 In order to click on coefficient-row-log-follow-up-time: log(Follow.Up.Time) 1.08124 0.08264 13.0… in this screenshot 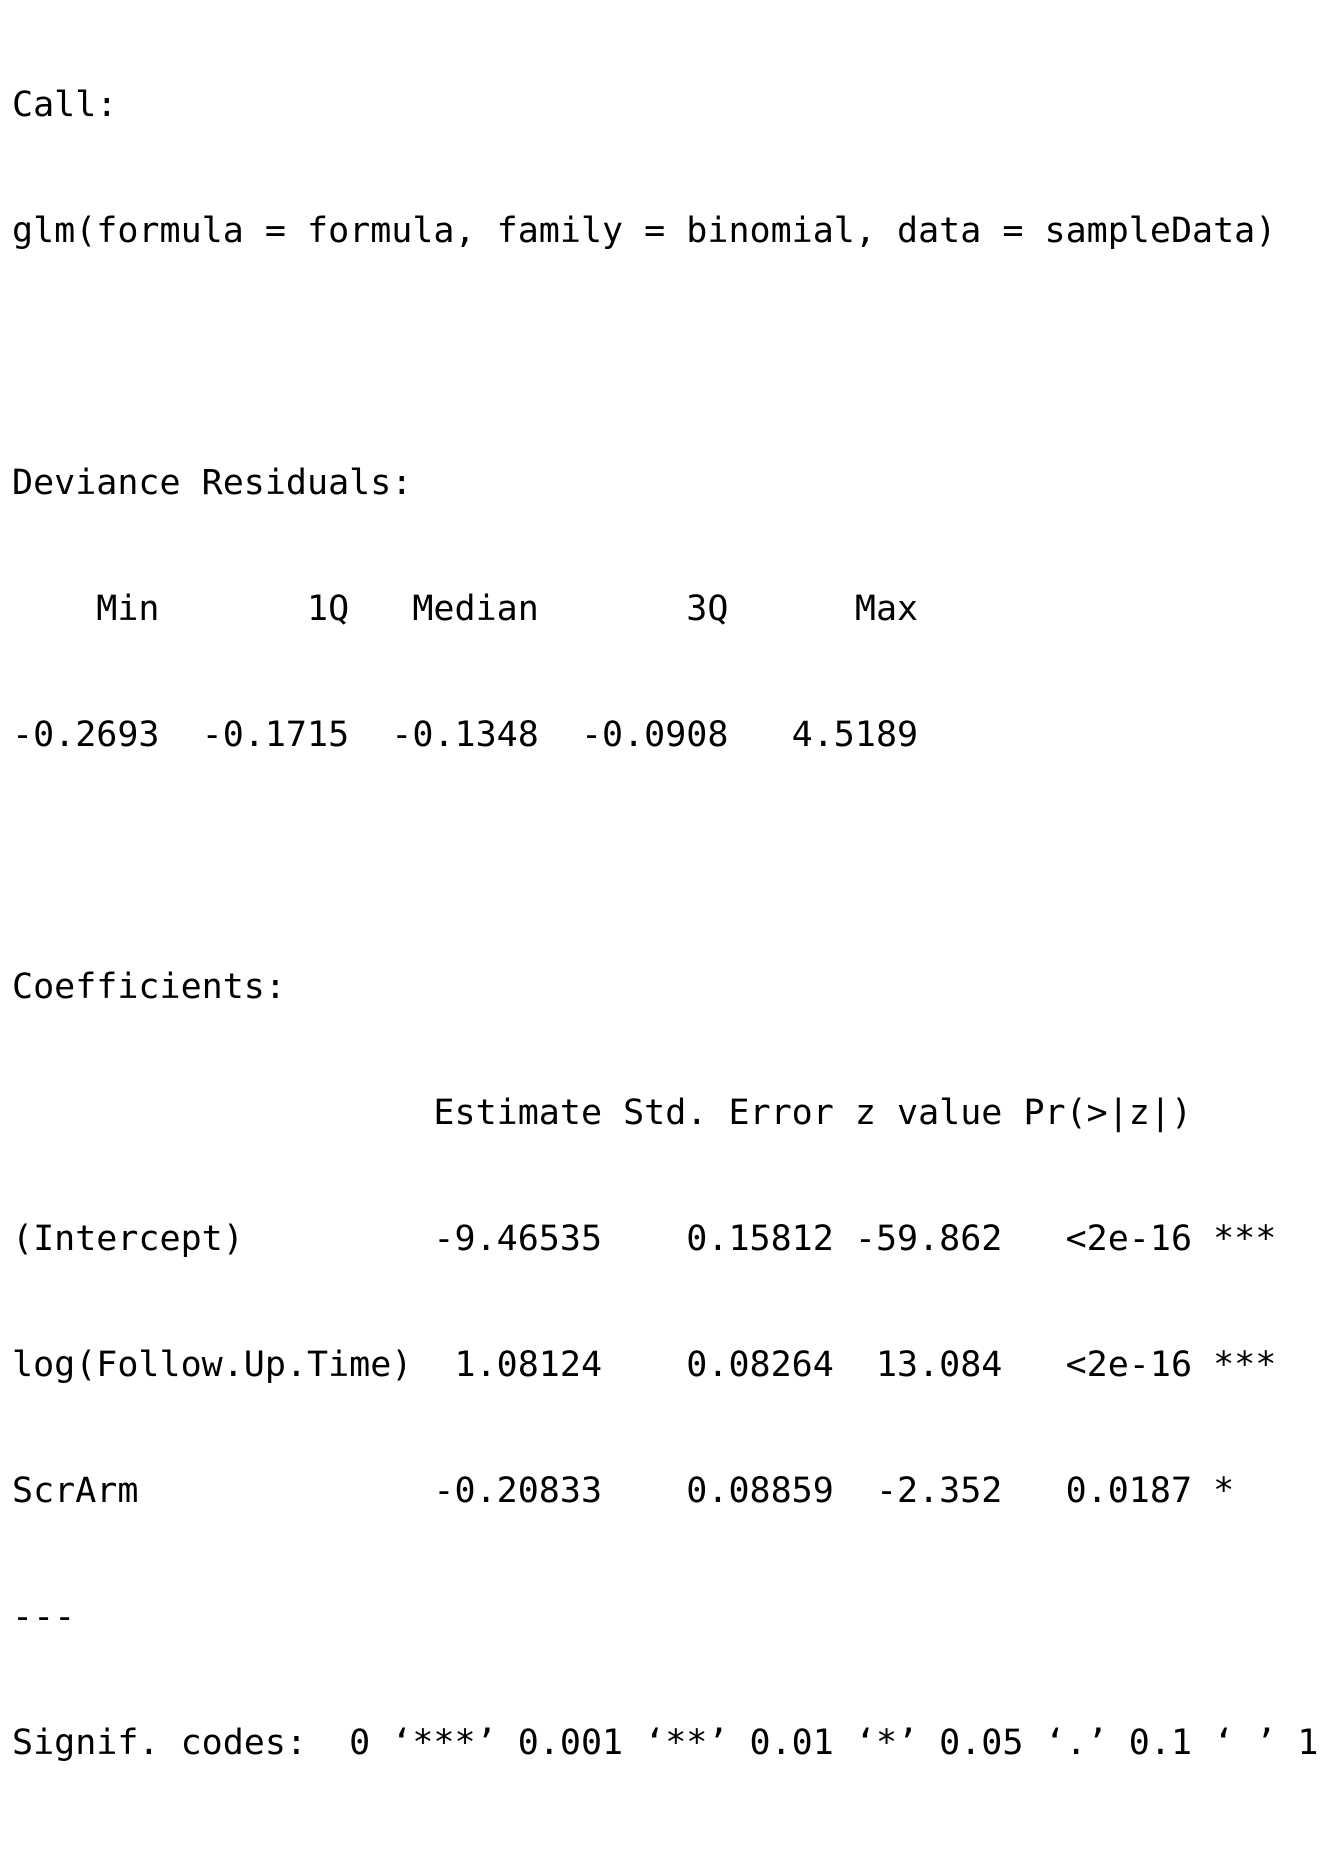, I will do `click(644, 1365)`.